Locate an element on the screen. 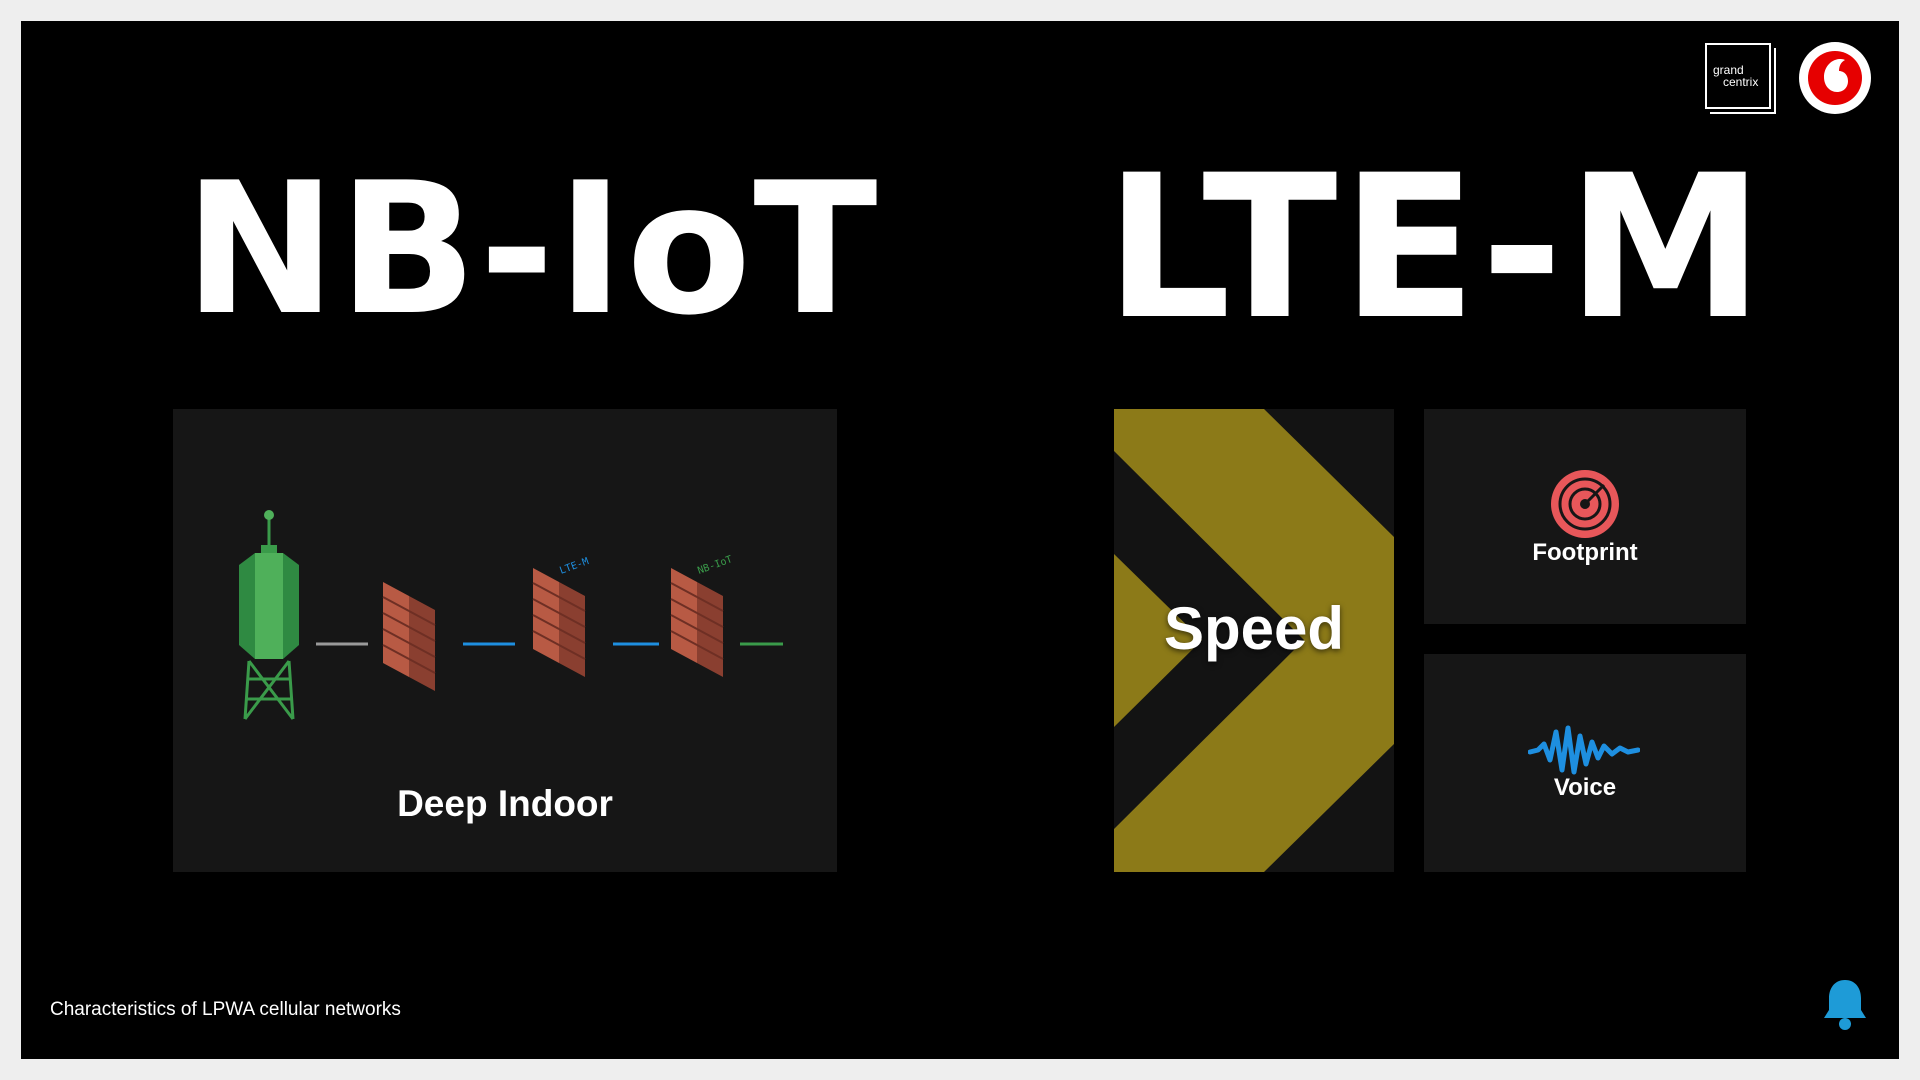 The height and width of the screenshot is (1080, 1920). vodafone-speechmark-icon is located at coordinates (1835, 78).